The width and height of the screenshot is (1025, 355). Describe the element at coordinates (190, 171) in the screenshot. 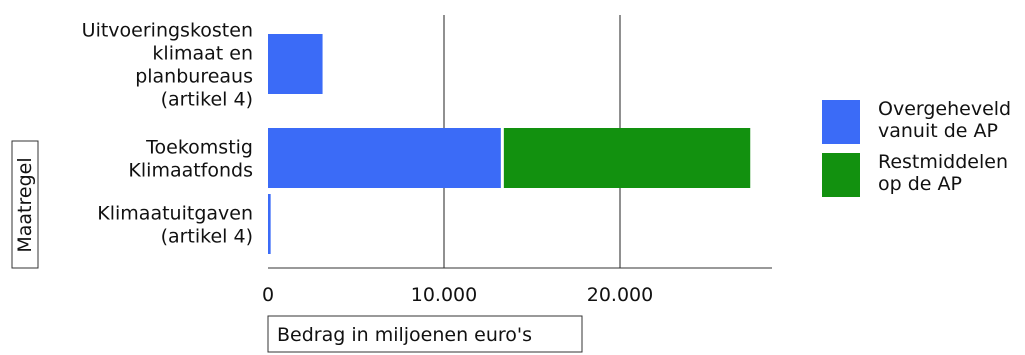

I see `category-label-1-line-1: Klimaatfonds` at that location.